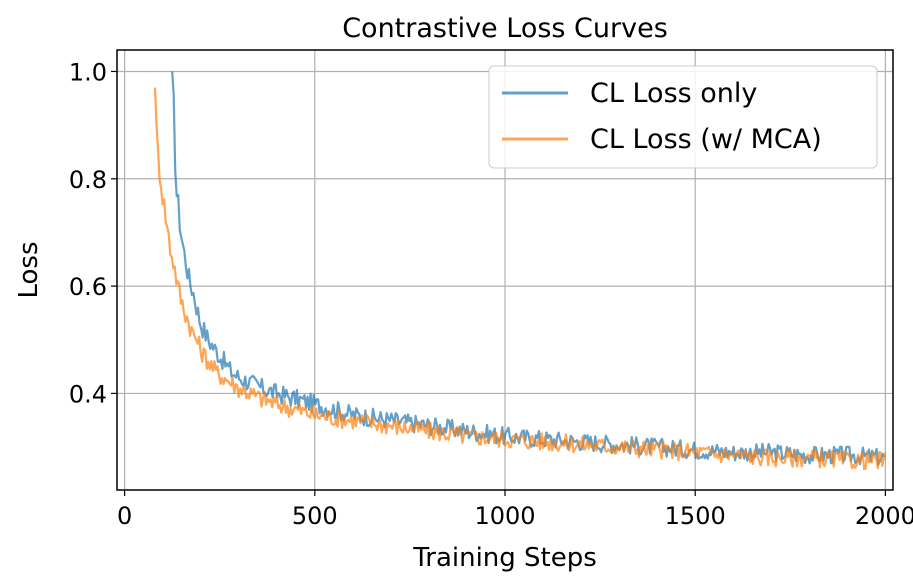 The image size is (913, 588). Describe the element at coordinates (504, 516) in the screenshot. I see `x-tick-label: 1000` at that location.